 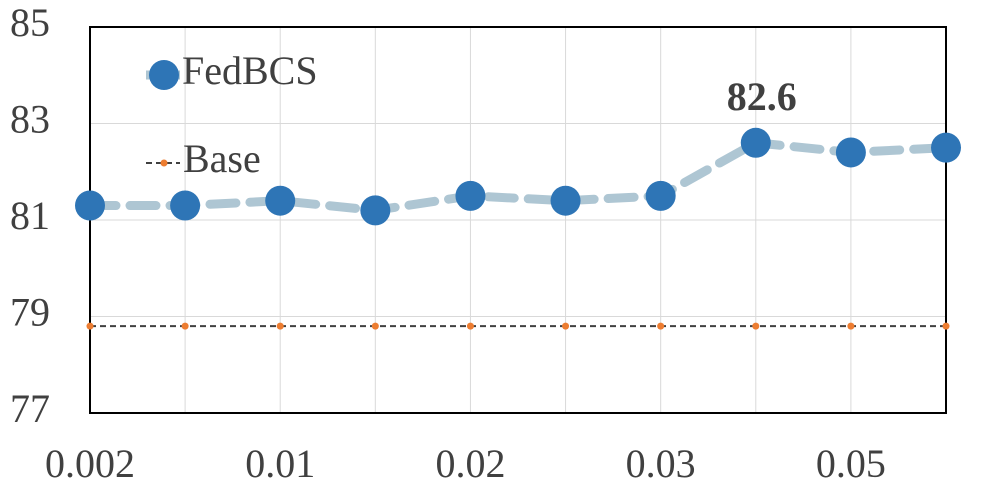 What do you see at coordinates (851, 463) in the screenshot?
I see `x-tick-label: 0.05` at bounding box center [851, 463].